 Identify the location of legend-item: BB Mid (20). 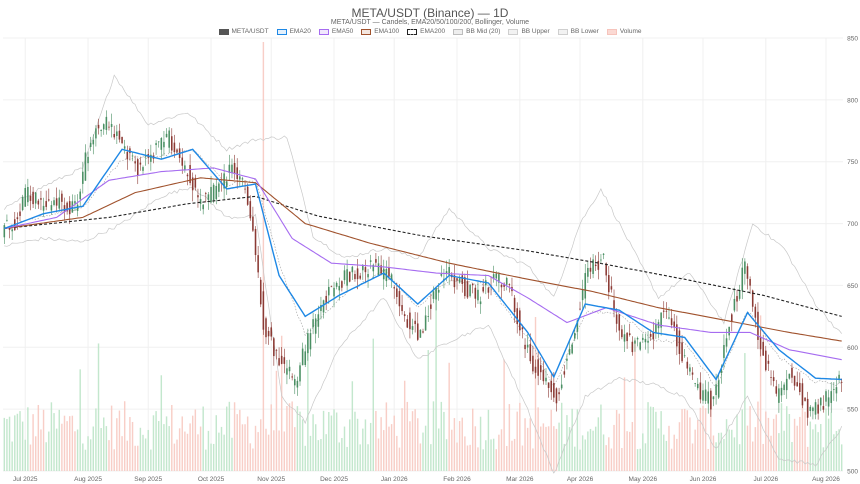
(476, 31).